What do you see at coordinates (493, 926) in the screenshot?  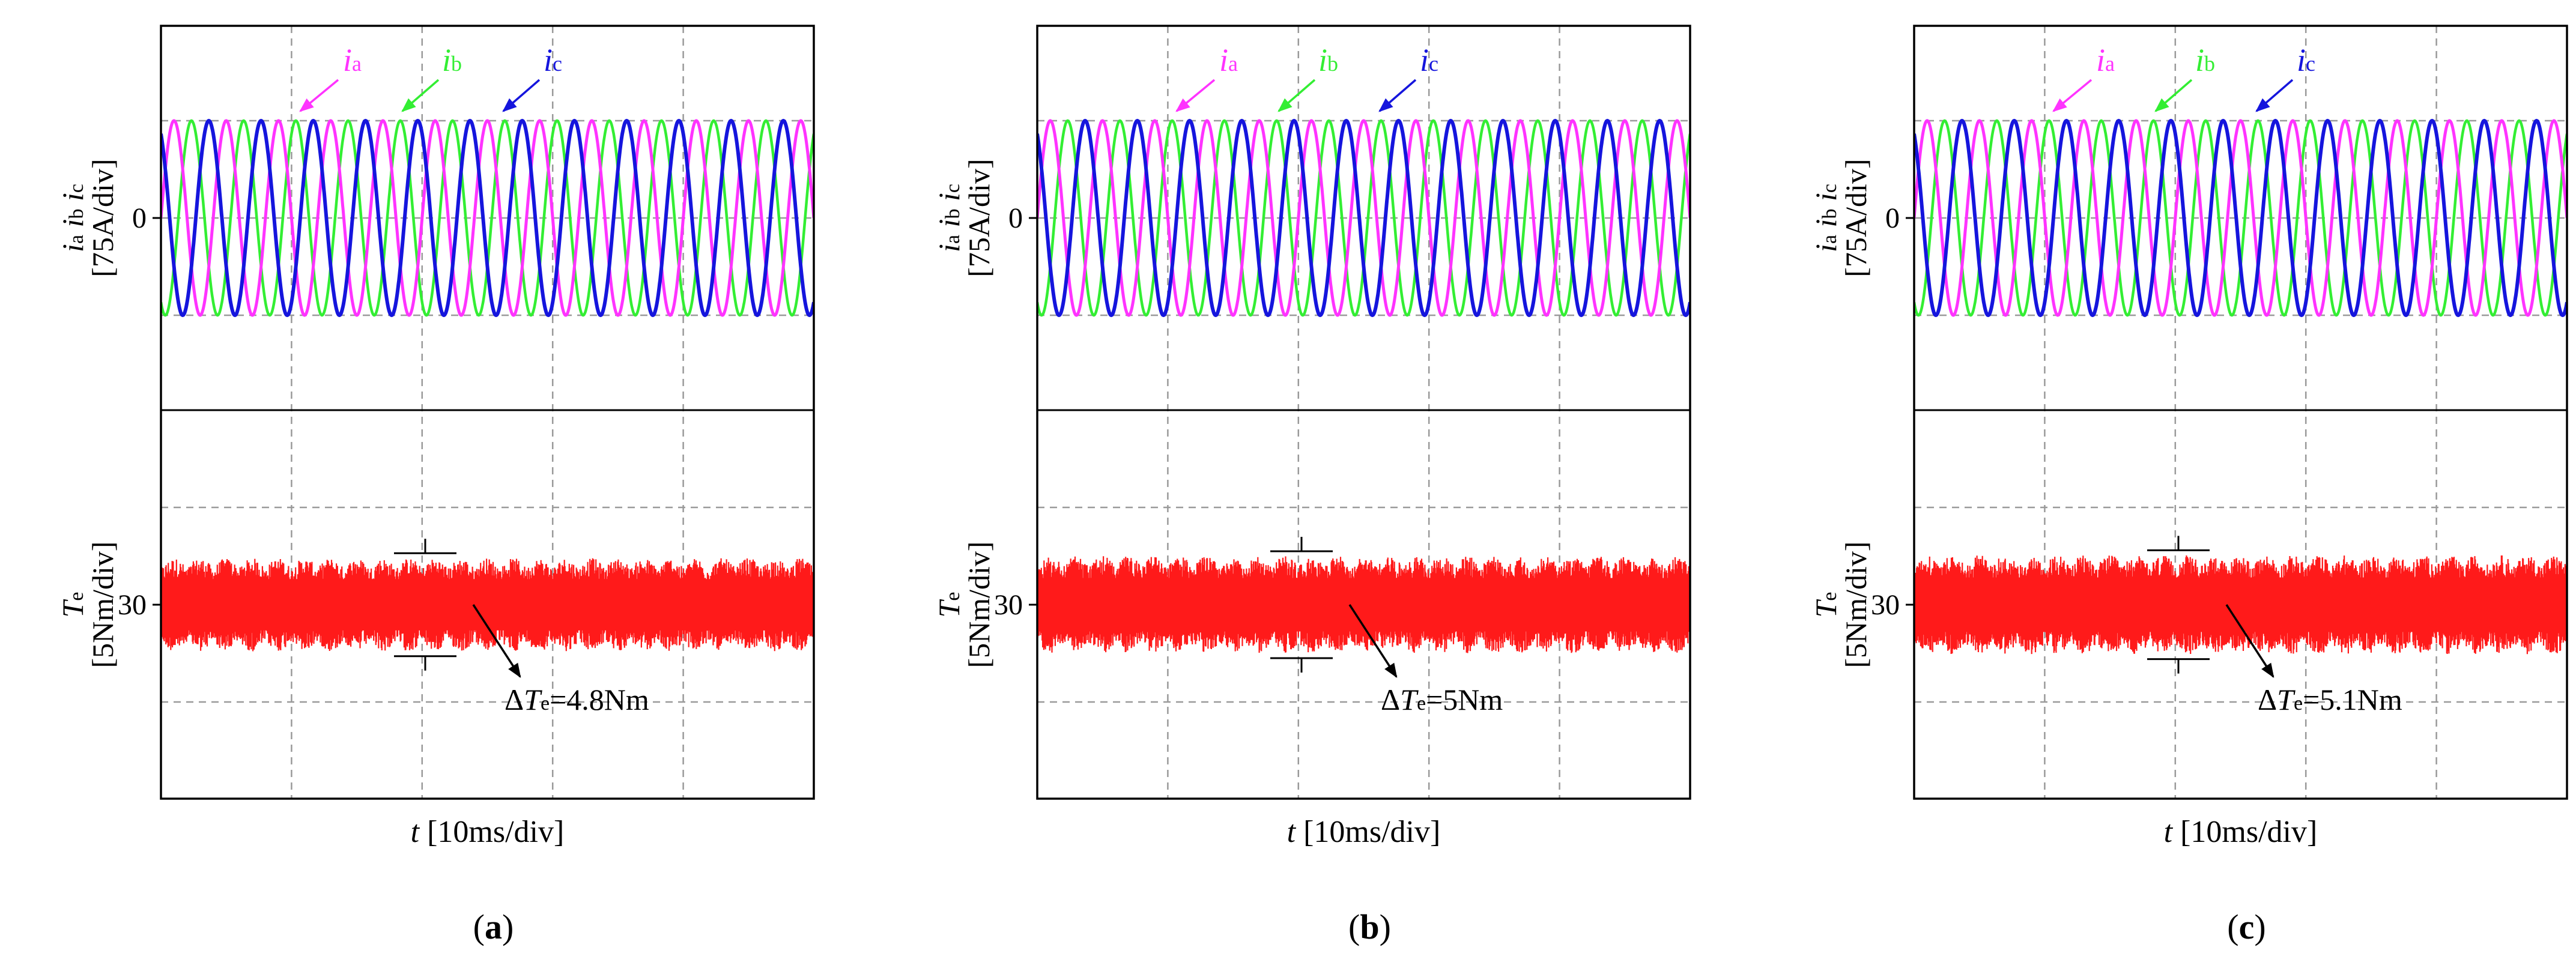 I see `panel-label: (a)` at bounding box center [493, 926].